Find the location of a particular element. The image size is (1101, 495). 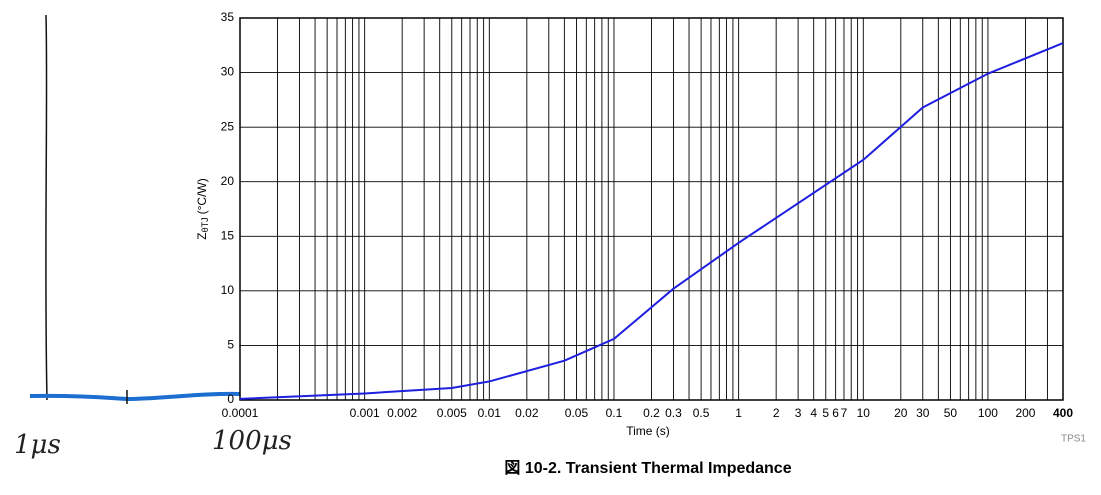

x-tick-label: 0.2 is located at coordinates (651, 413).